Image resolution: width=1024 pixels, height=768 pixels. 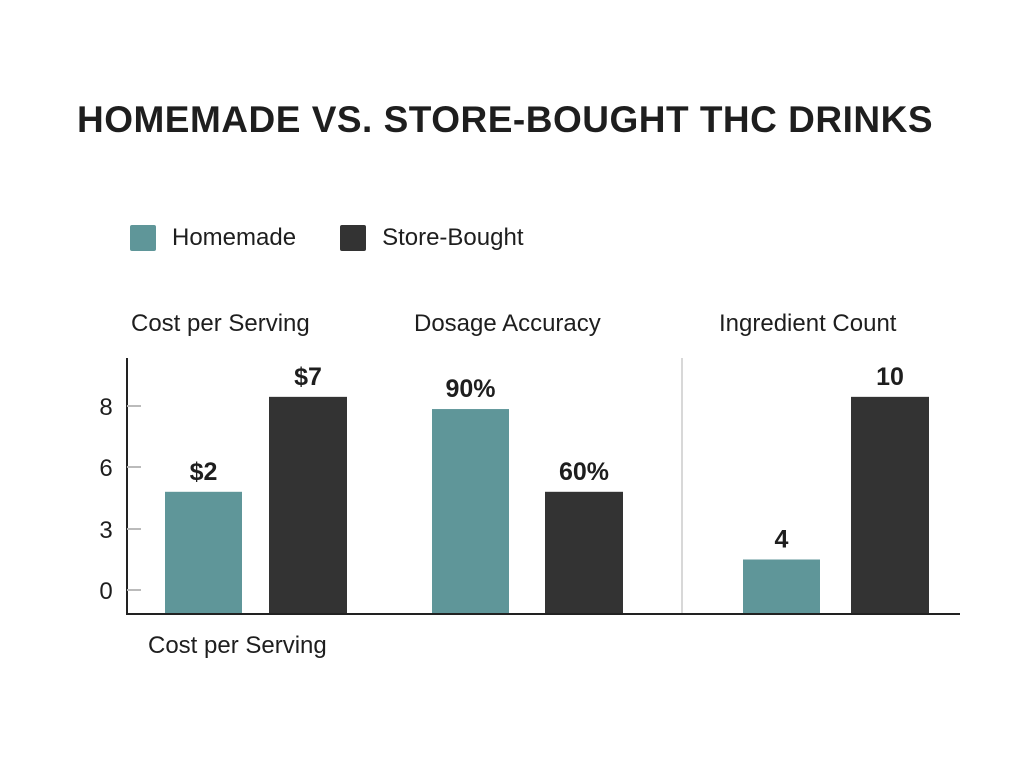 What do you see at coordinates (507, 323) in the screenshot?
I see `panel-title-dosage: Dosage Accuracy` at bounding box center [507, 323].